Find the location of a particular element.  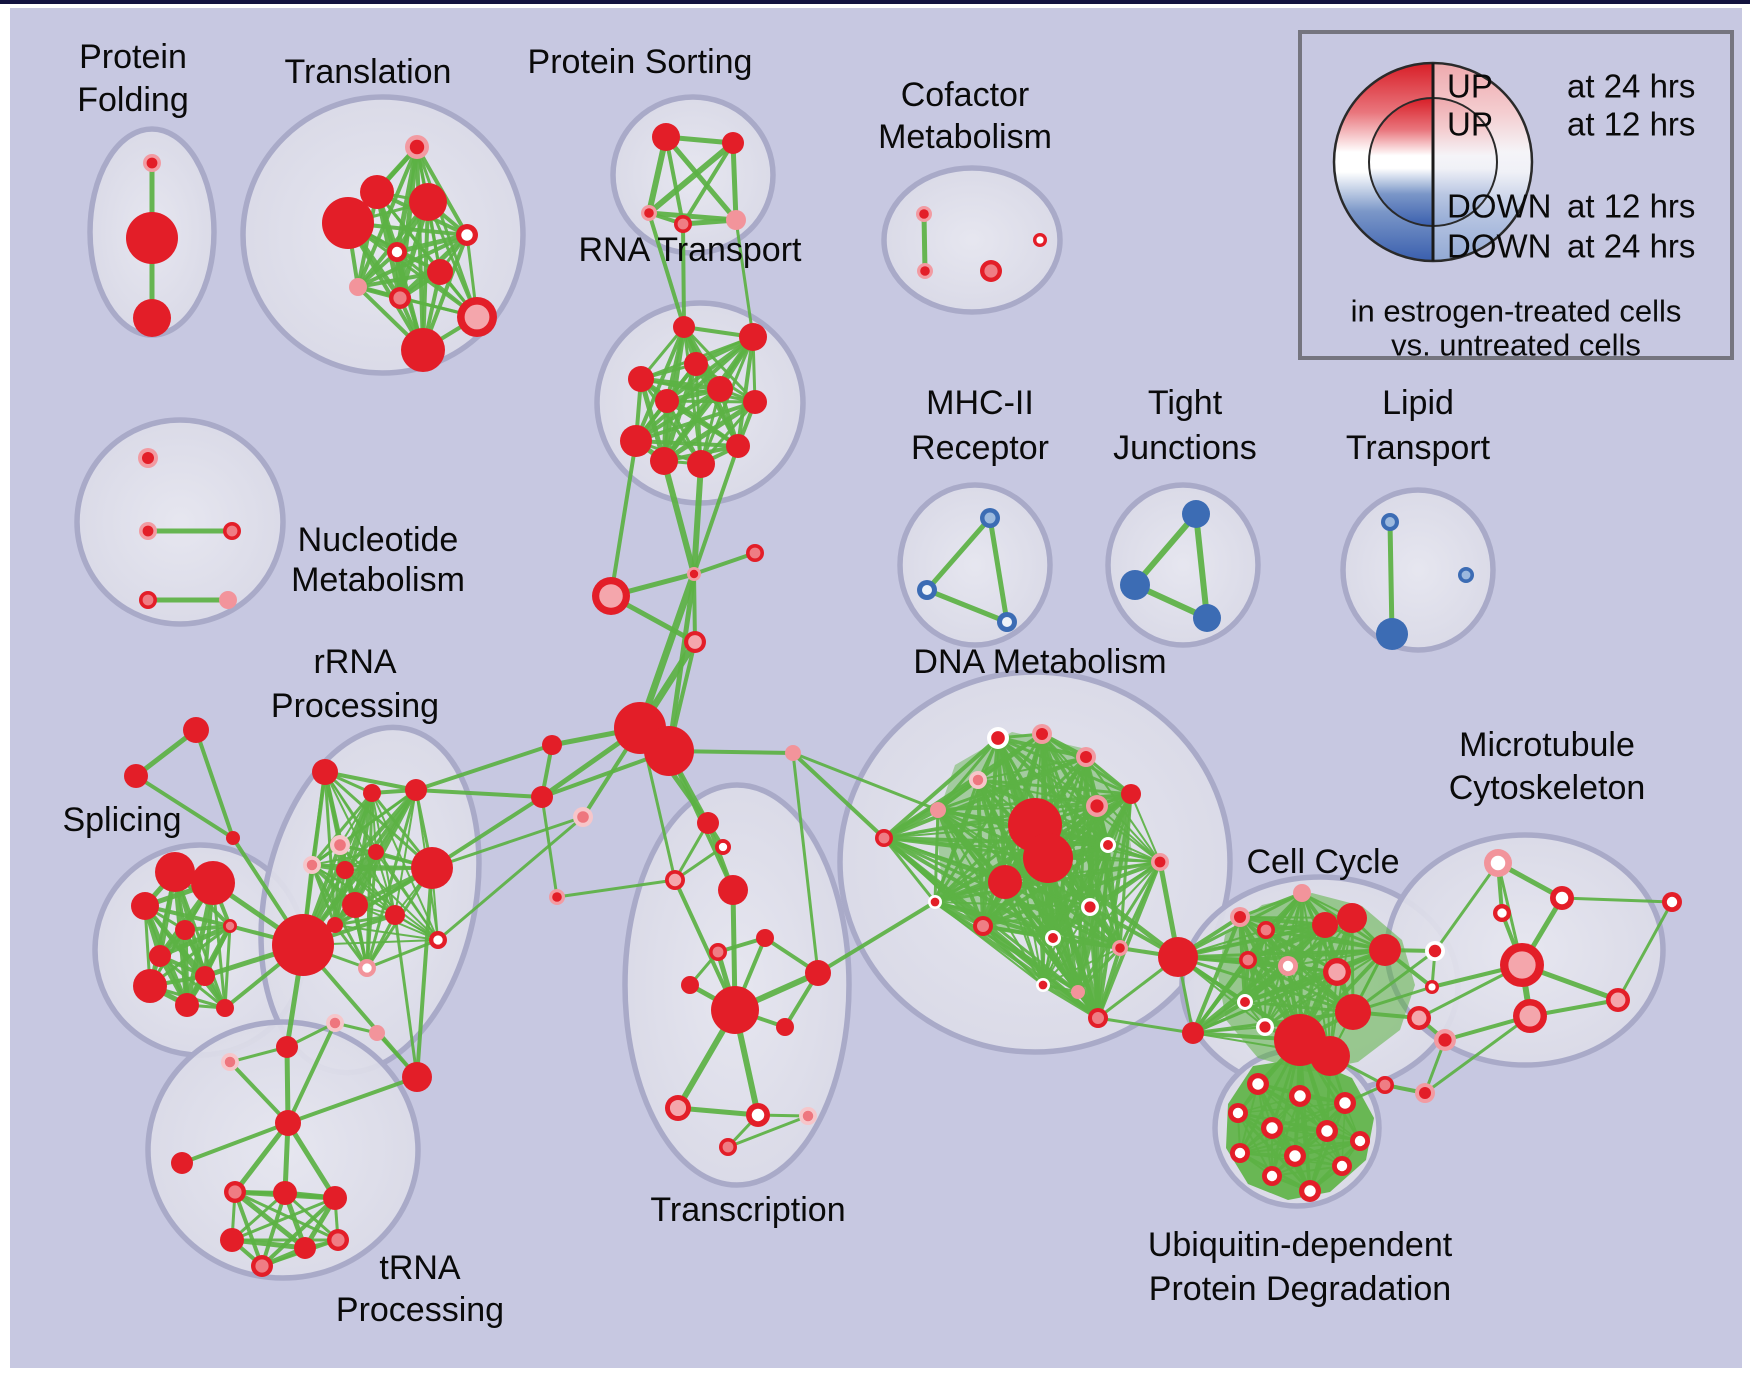

cluster-trna-processing is located at coordinates (283, 1150).